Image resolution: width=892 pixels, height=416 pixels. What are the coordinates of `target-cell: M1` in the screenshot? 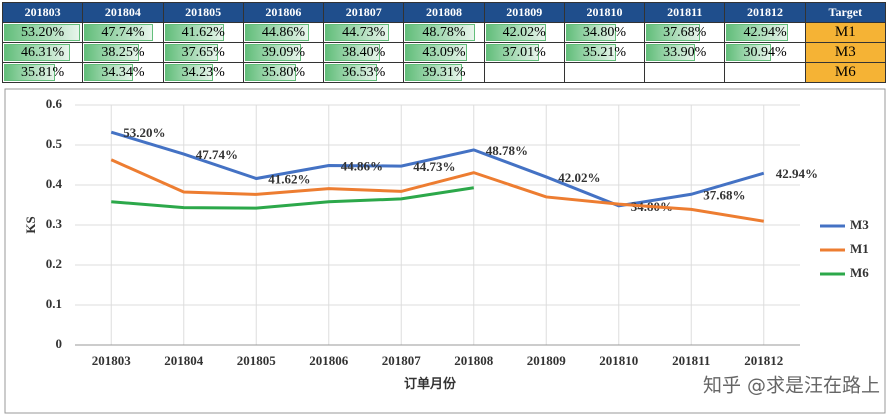 It's located at (845, 32).